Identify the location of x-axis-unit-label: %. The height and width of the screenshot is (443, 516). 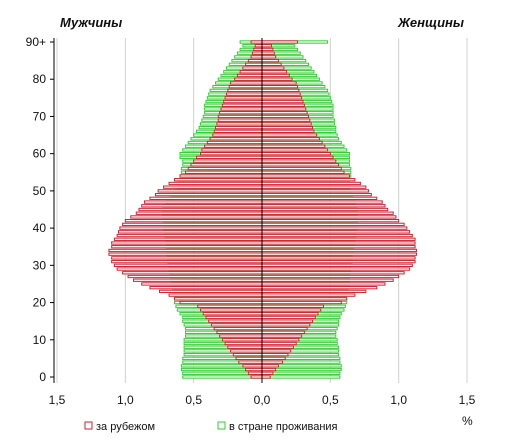
(467, 421).